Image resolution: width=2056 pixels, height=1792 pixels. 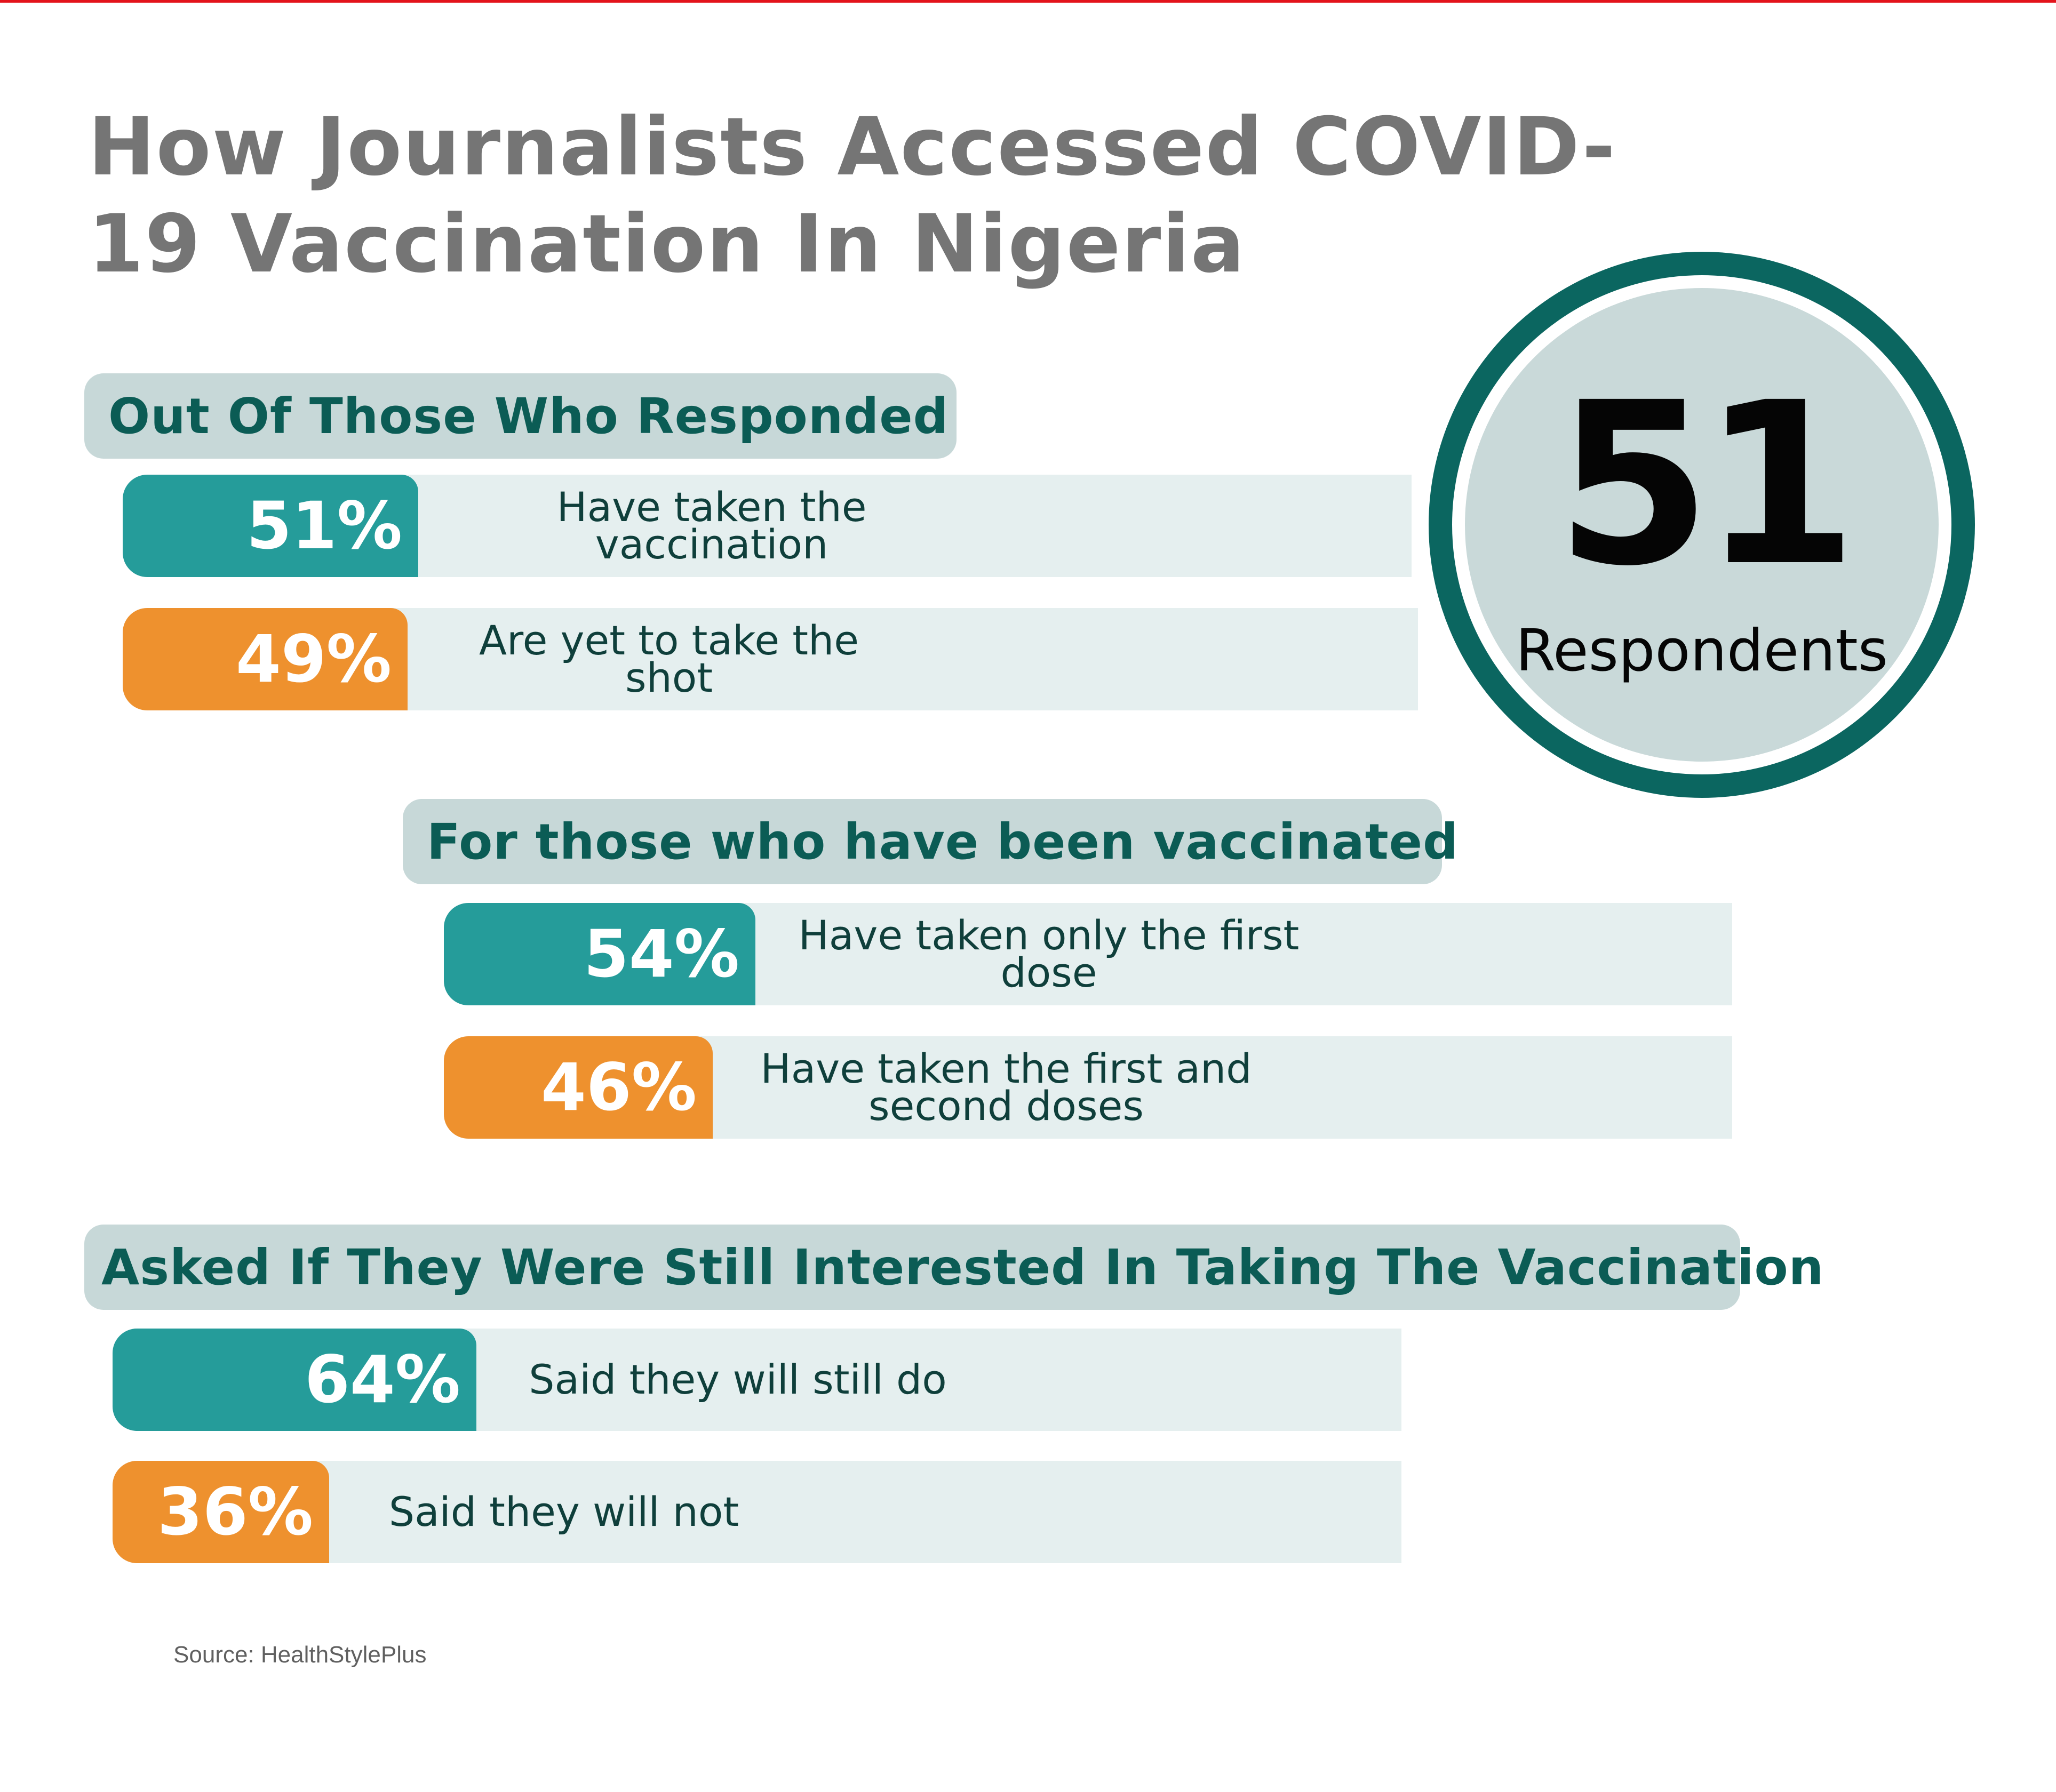 I want to click on section-header-responded: Out Of Those Who Responded, so click(x=521, y=416).